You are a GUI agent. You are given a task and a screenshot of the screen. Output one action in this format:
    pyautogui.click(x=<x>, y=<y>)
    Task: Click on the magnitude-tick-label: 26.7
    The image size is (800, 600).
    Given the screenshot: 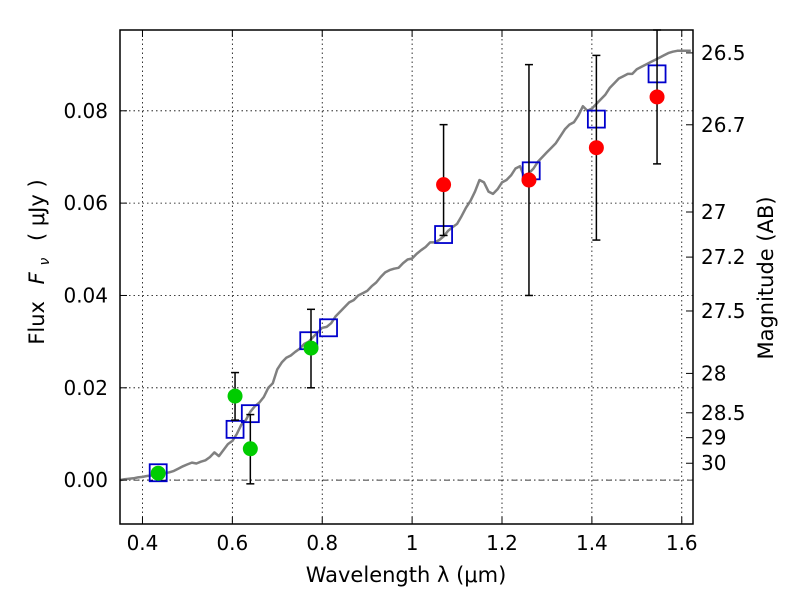 What is the action you would take?
    pyautogui.click(x=723, y=125)
    